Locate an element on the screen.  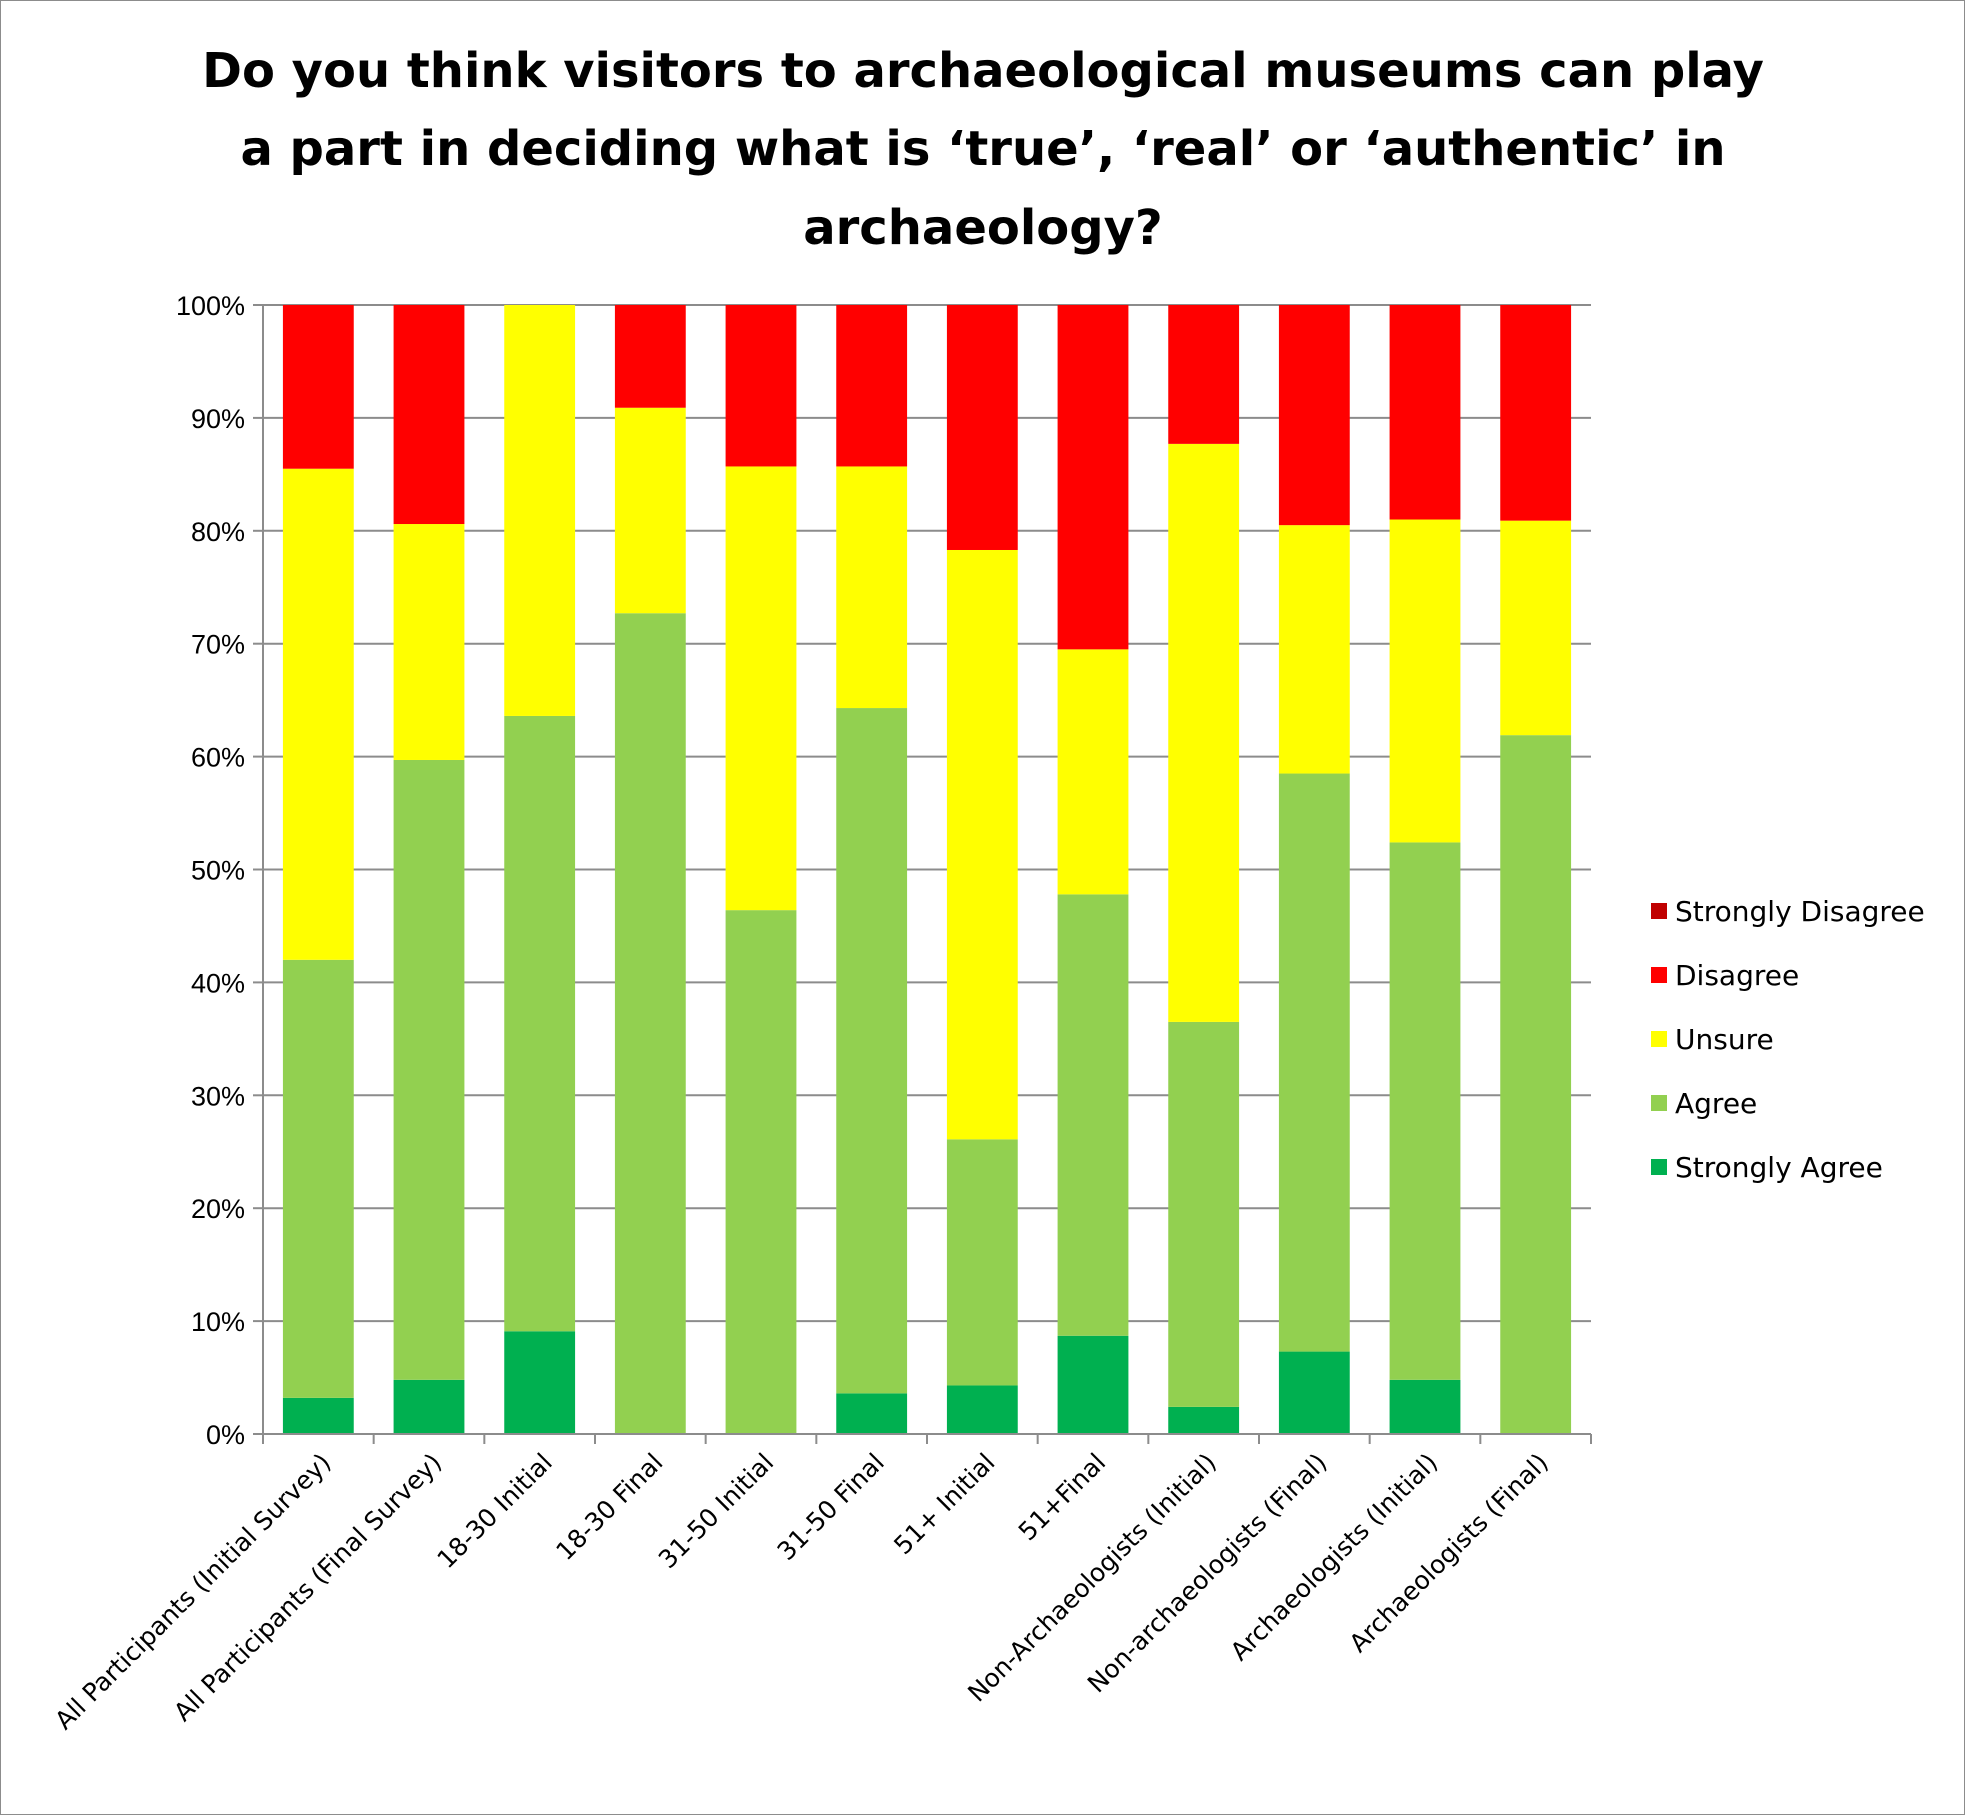
y-tick-label: 40% is located at coordinates (218, 983).